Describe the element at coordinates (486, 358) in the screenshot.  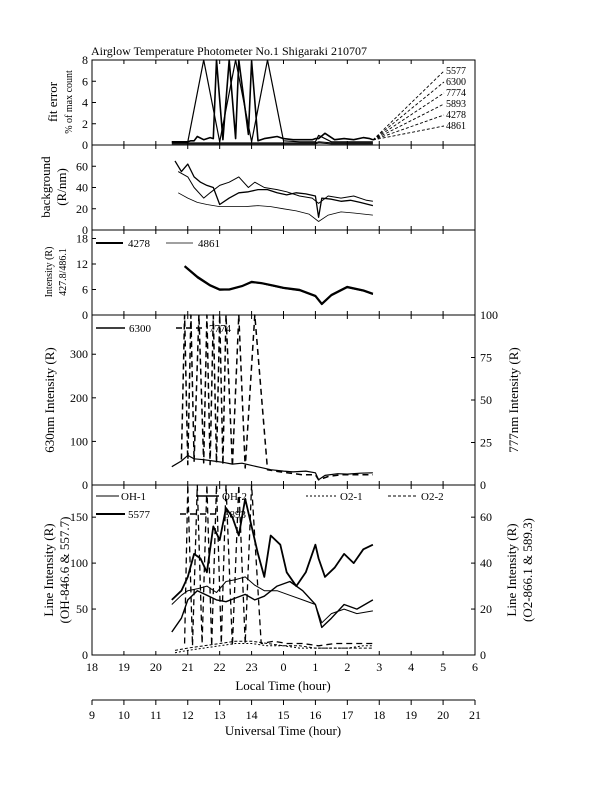
I see `red-right-ytick-label-3: 75` at that location.